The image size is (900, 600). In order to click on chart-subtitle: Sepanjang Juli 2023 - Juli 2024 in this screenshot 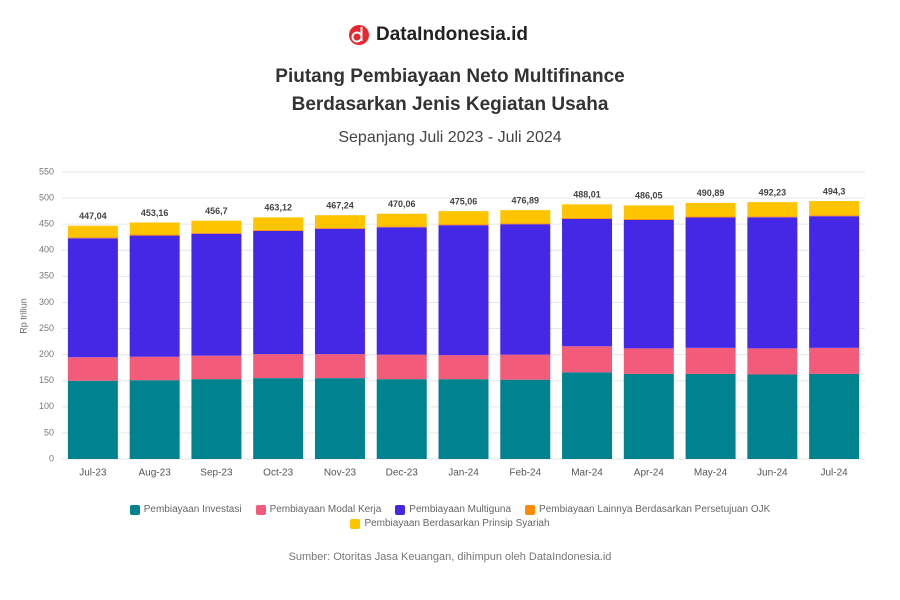, I will do `click(449, 137)`.